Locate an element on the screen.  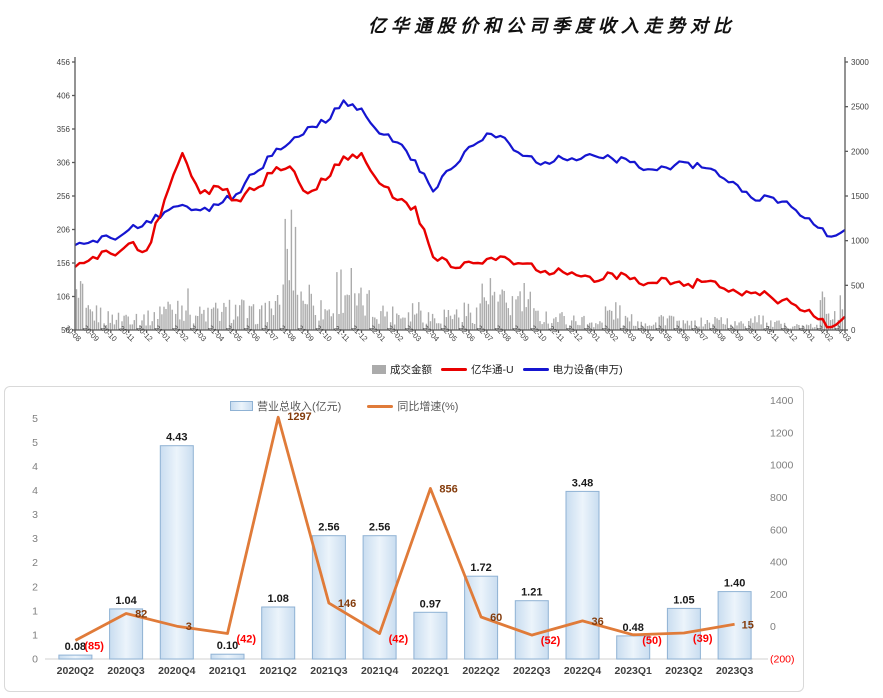
volume-swatch-icon is located at coordinates (379, 369).